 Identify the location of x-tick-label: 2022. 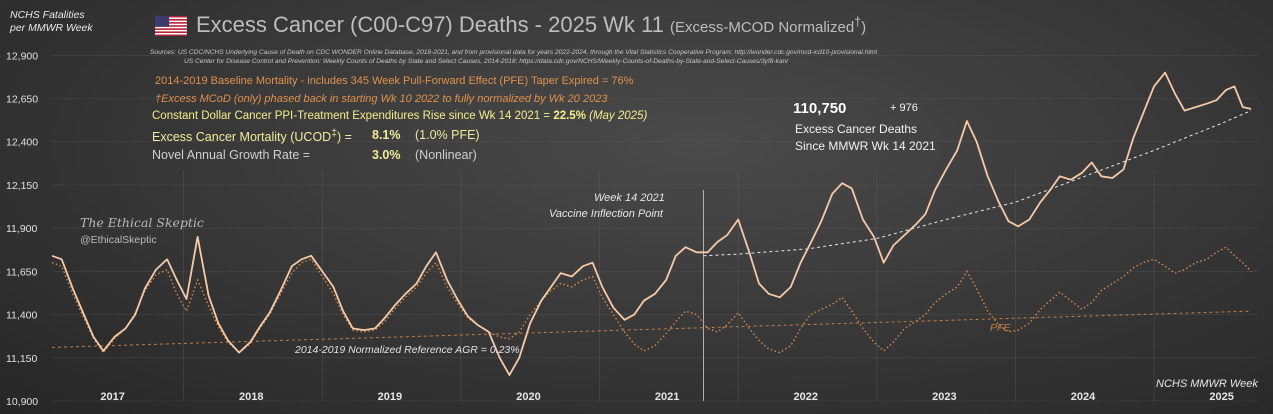
(805, 397).